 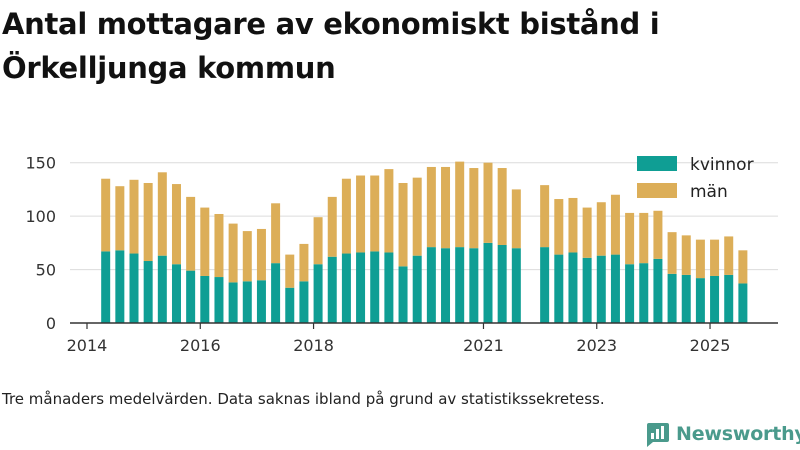 I want to click on bar-chart-logo-icon, so click(x=658, y=434).